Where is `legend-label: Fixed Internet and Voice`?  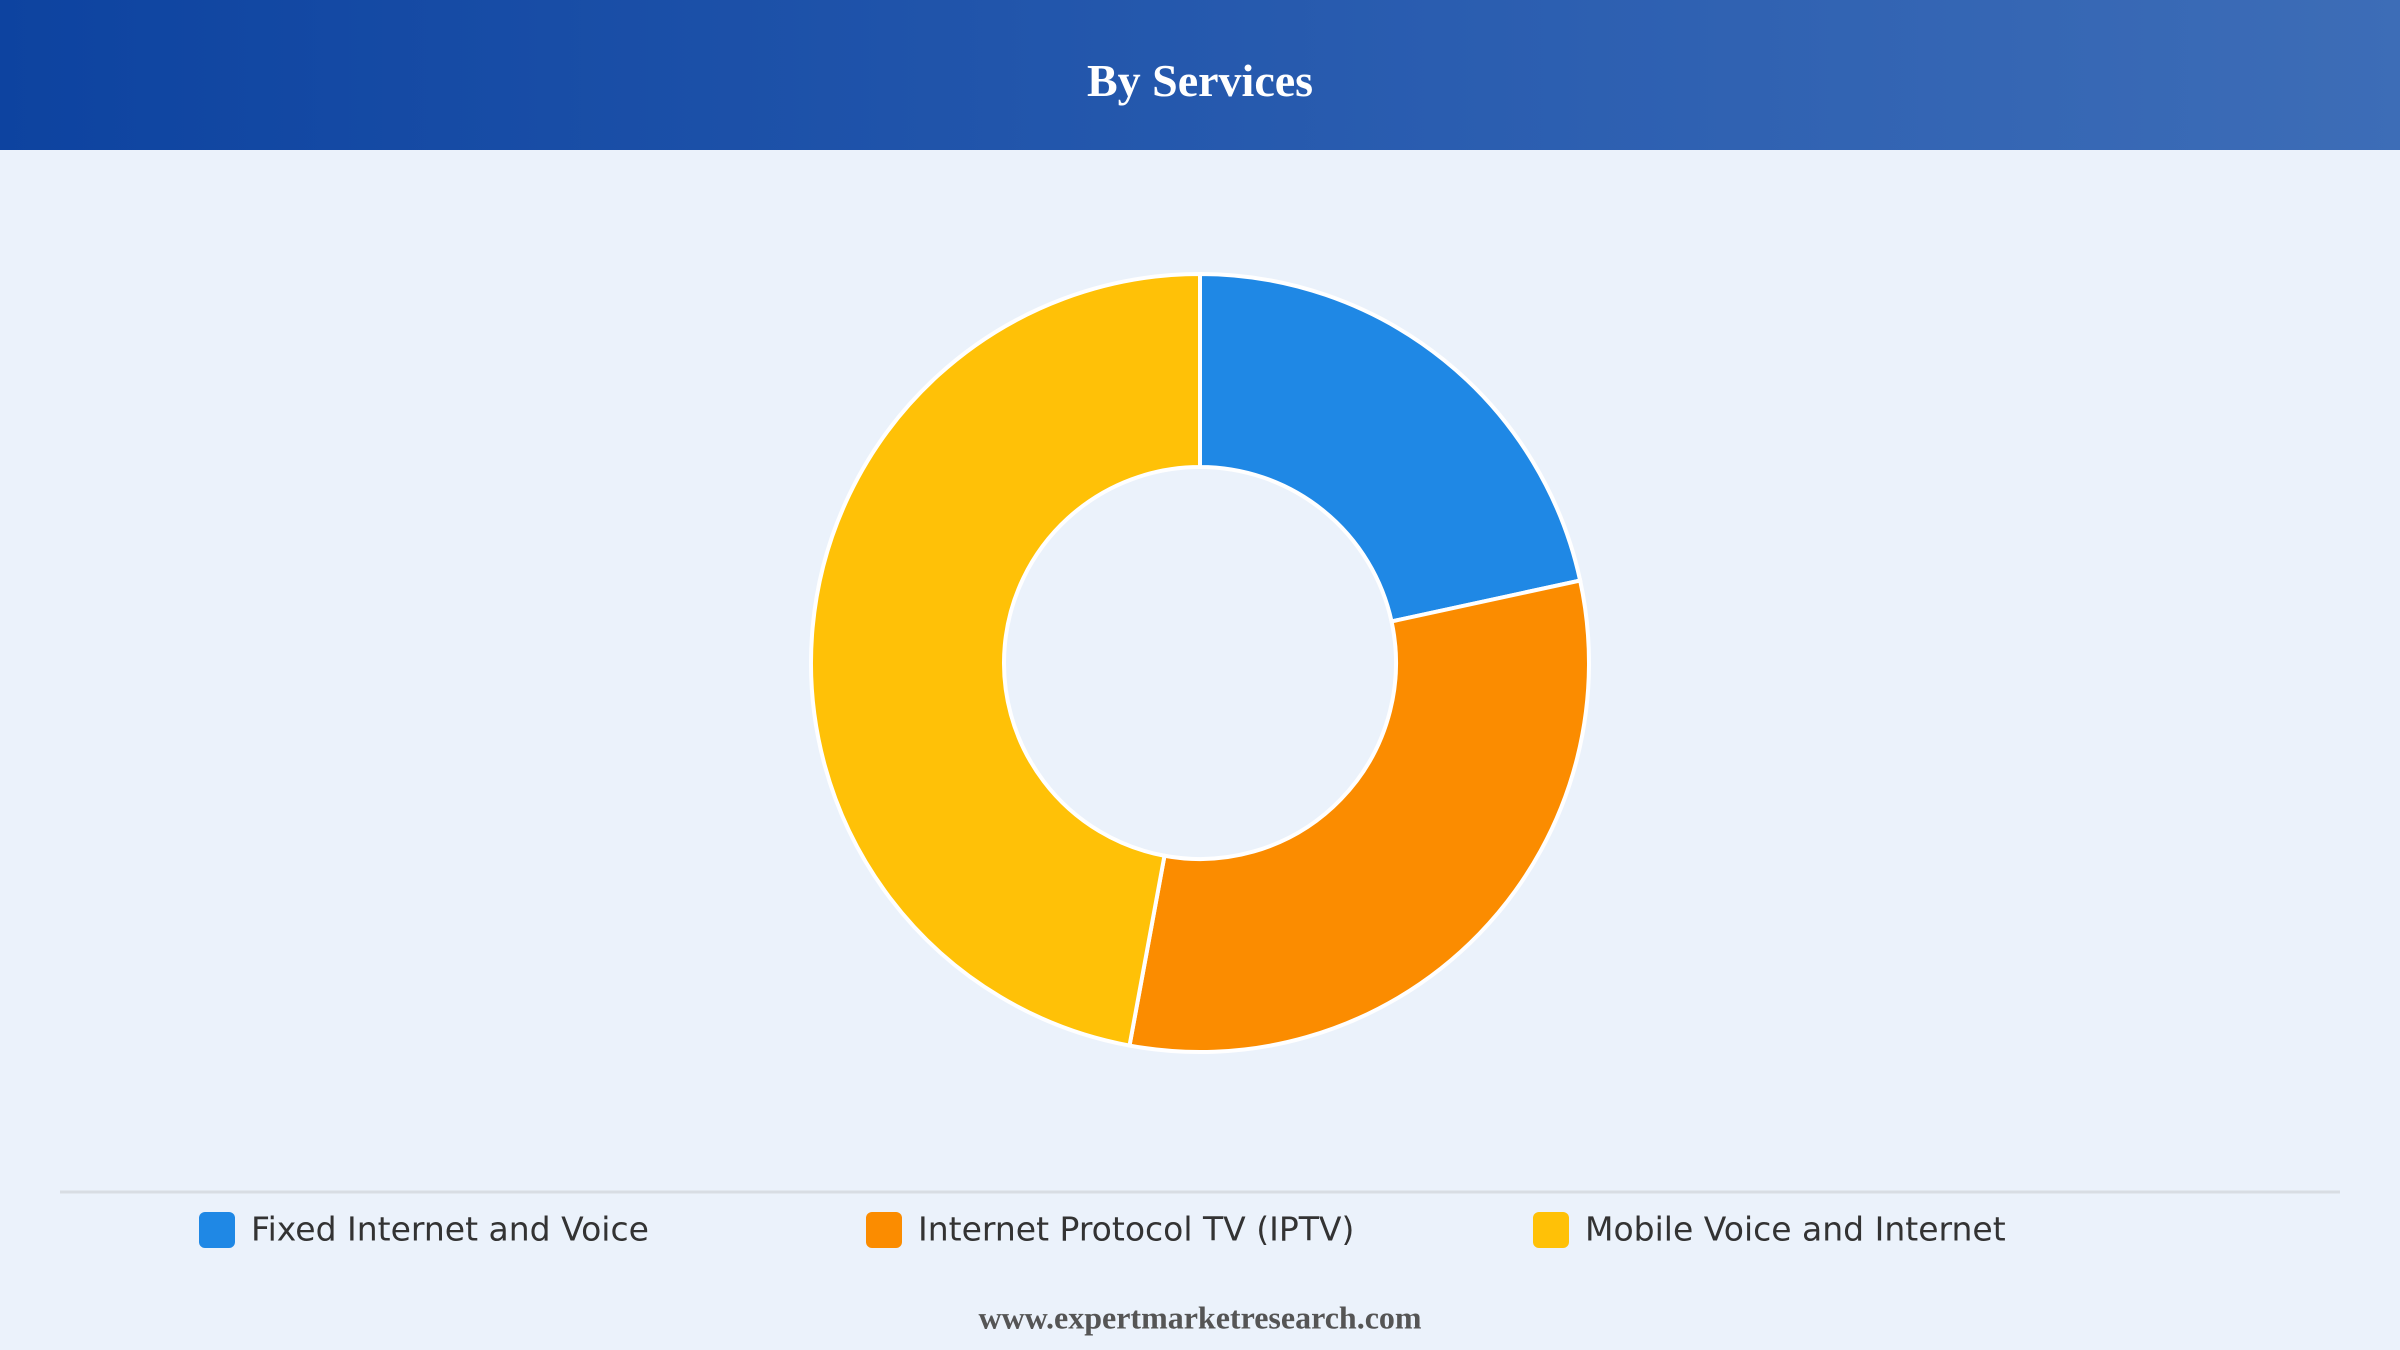 legend-label: Fixed Internet and Voice is located at coordinates (450, 1229).